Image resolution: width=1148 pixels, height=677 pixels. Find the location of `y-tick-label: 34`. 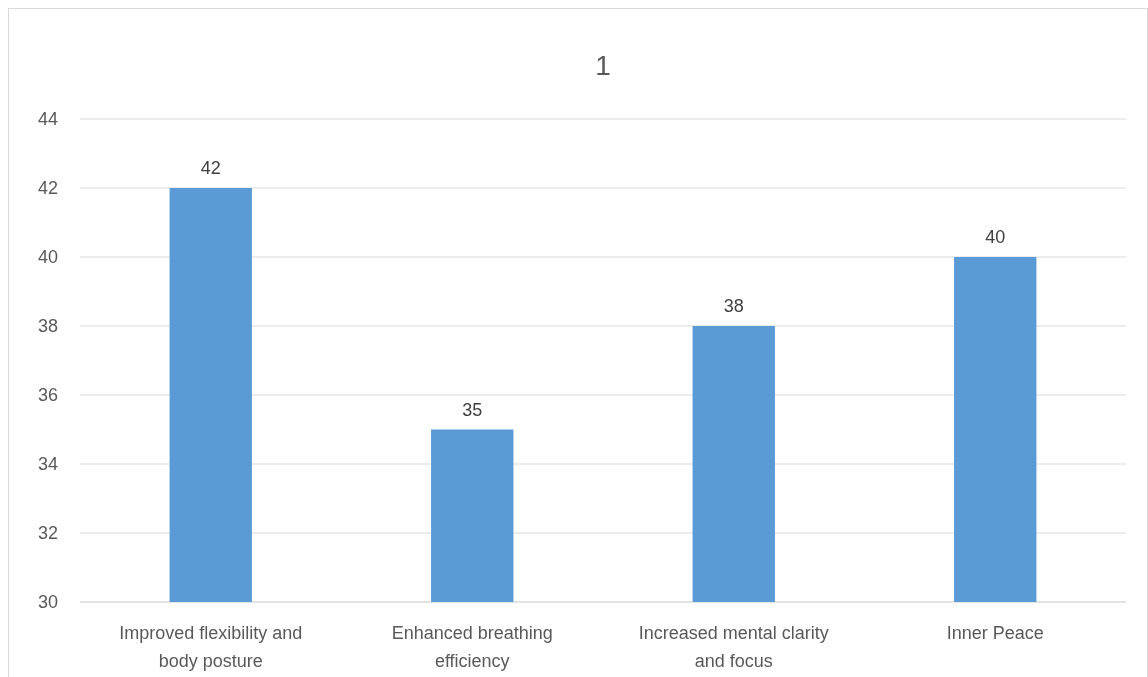

y-tick-label: 34 is located at coordinates (47, 464).